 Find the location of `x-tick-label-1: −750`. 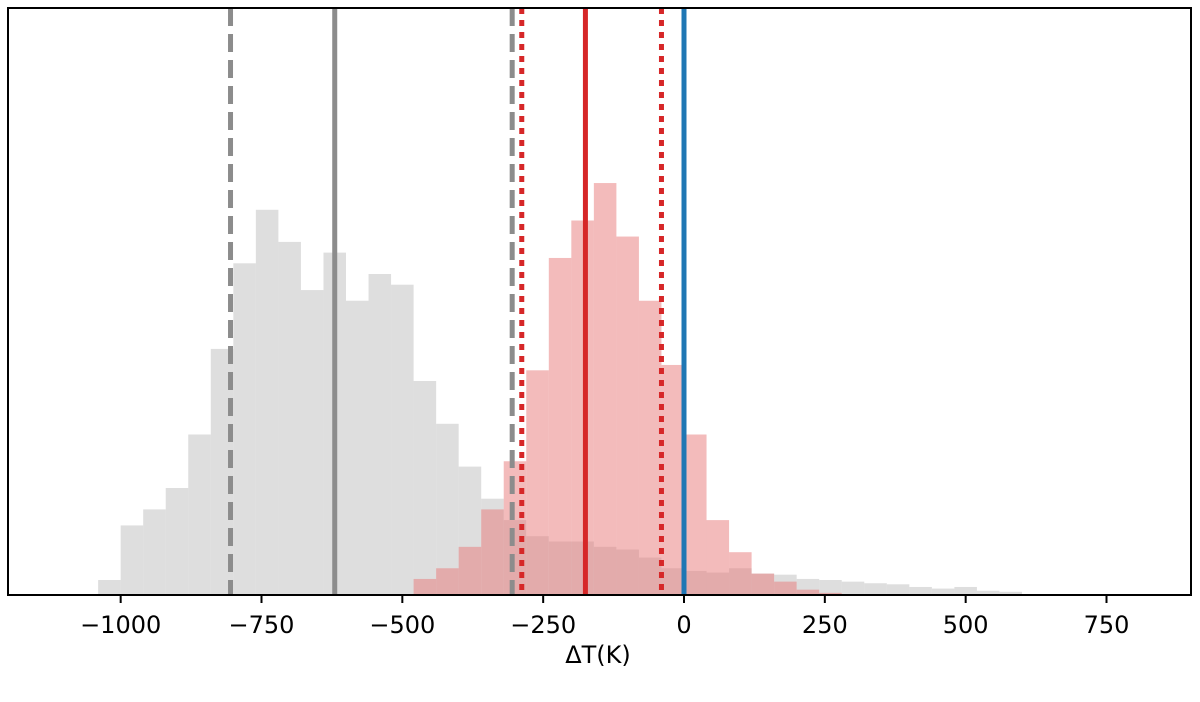

x-tick-label-1: −750 is located at coordinates (262, 625).